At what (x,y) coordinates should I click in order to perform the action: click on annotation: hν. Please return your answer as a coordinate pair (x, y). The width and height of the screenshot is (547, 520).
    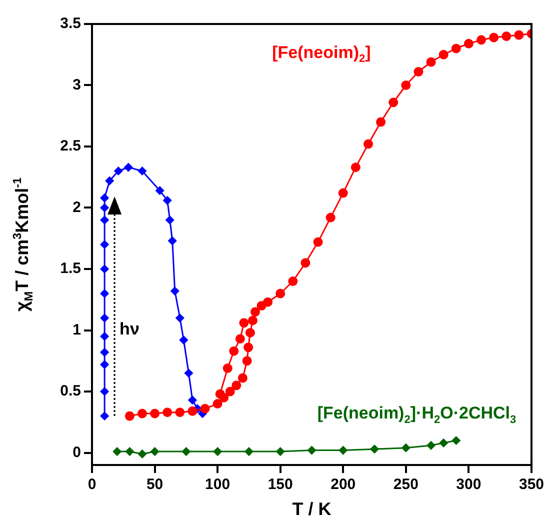
    Looking at the image, I should click on (130, 329).